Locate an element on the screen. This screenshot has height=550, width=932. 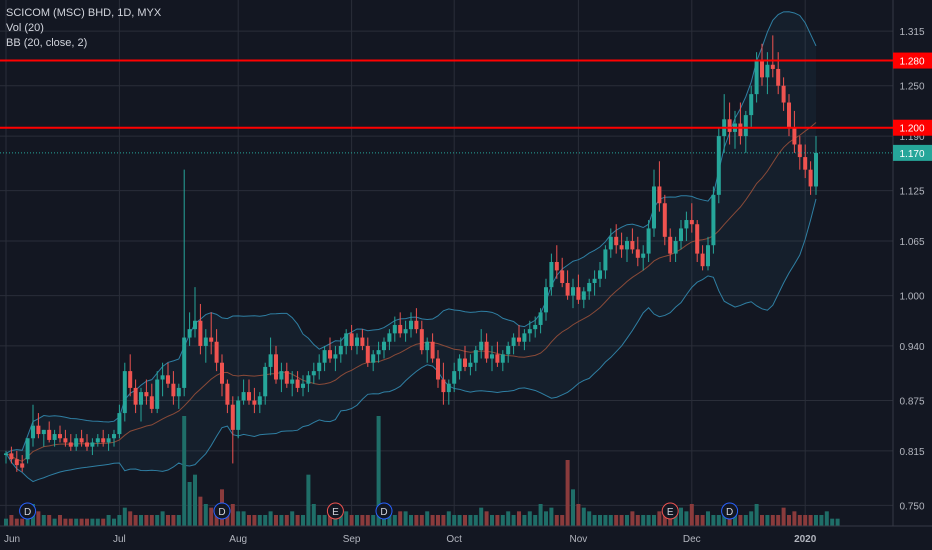
symbol-title: SCICOM (MSC) BHD, 1D, MYX is located at coordinates (84, 13).